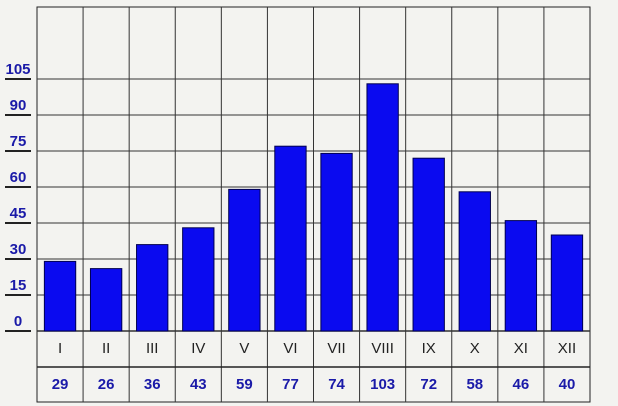 The image size is (618, 406). Describe the element at coordinates (18, 321) in the screenshot. I see `y-tick-label: 0` at that location.